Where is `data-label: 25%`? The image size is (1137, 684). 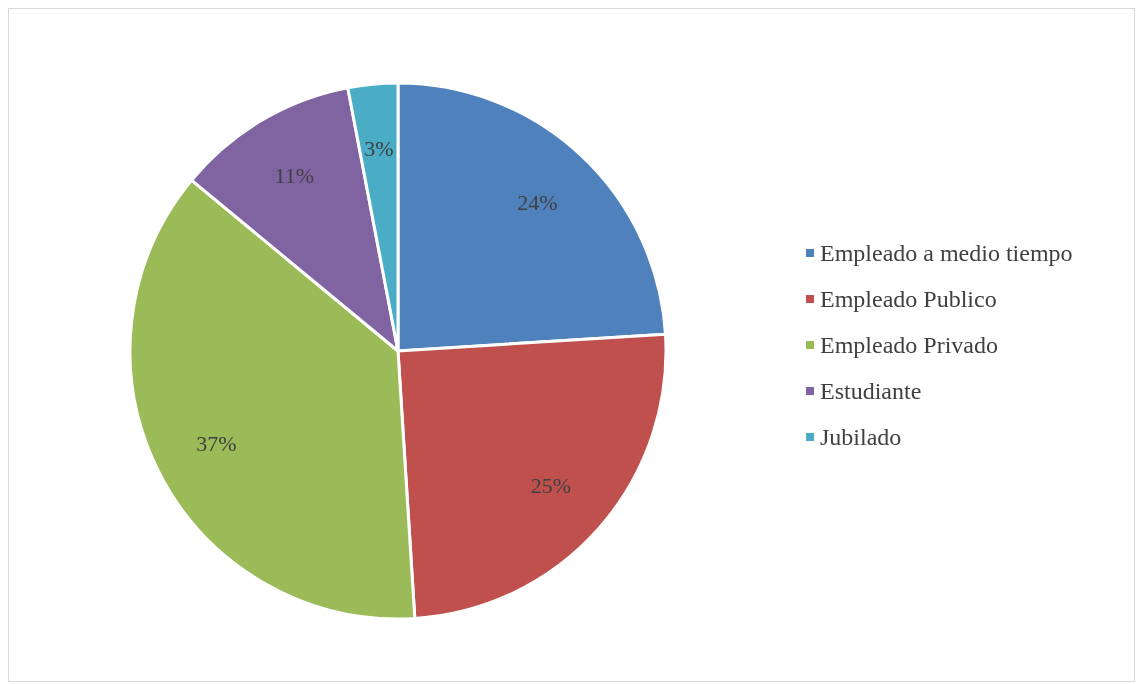
data-label: 25% is located at coordinates (550, 486).